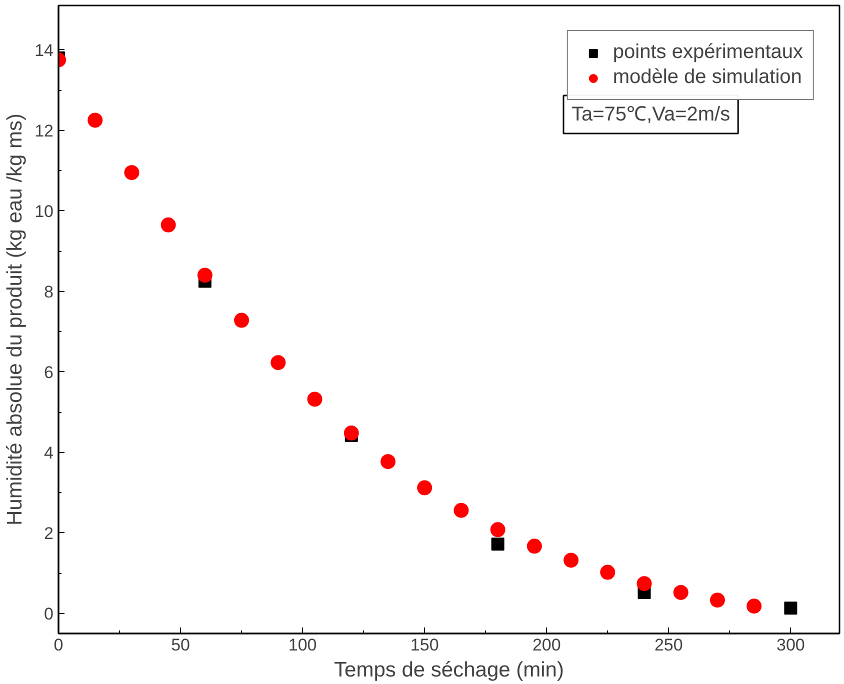  I want to click on y-tick-label: 2, so click(49, 533).